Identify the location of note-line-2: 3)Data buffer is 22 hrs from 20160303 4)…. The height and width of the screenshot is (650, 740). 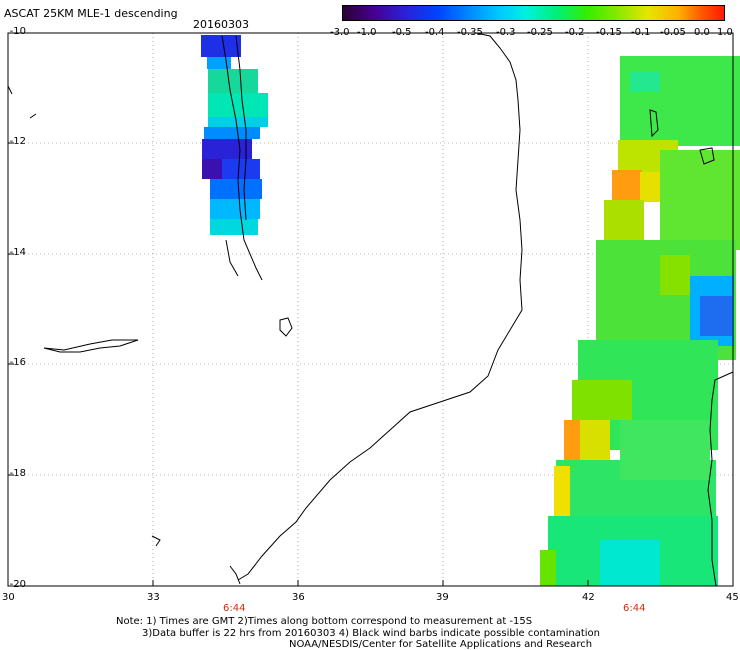
(371, 633).